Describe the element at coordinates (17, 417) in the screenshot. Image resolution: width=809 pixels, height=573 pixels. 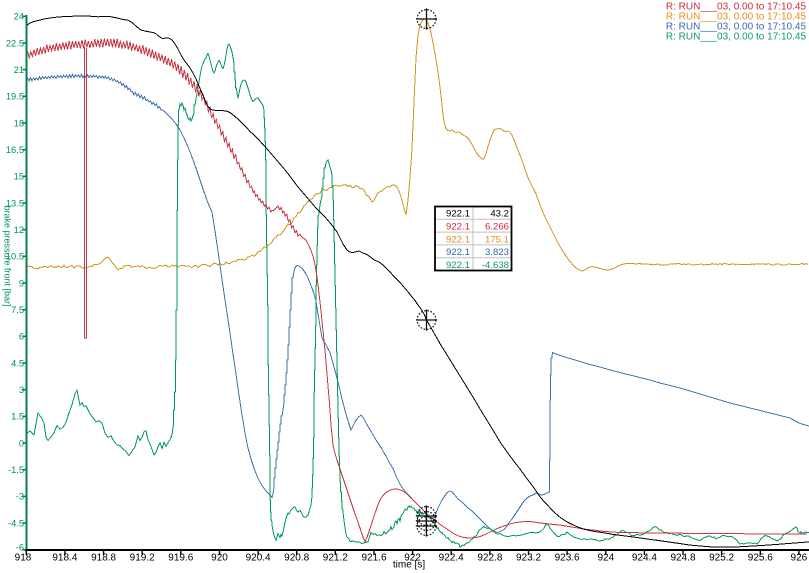
I see `svg-text: 1.5` at that location.